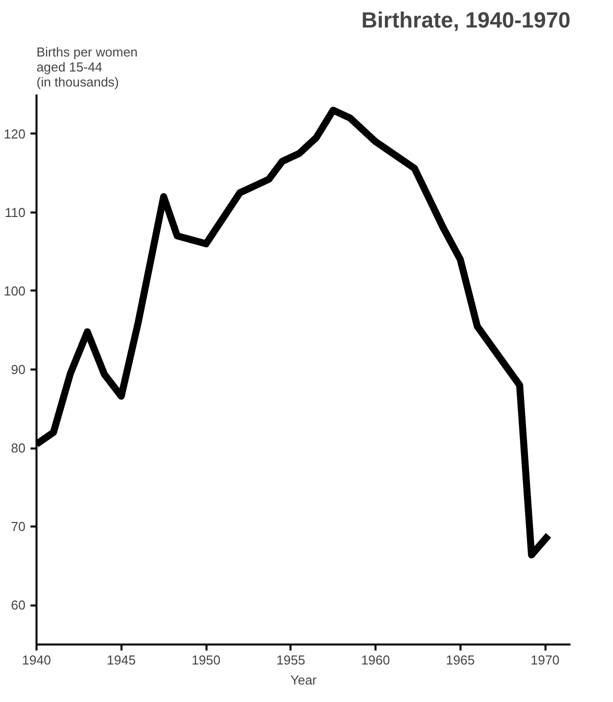 The height and width of the screenshot is (702, 613). I want to click on y-tick-label: 90, so click(18, 369).